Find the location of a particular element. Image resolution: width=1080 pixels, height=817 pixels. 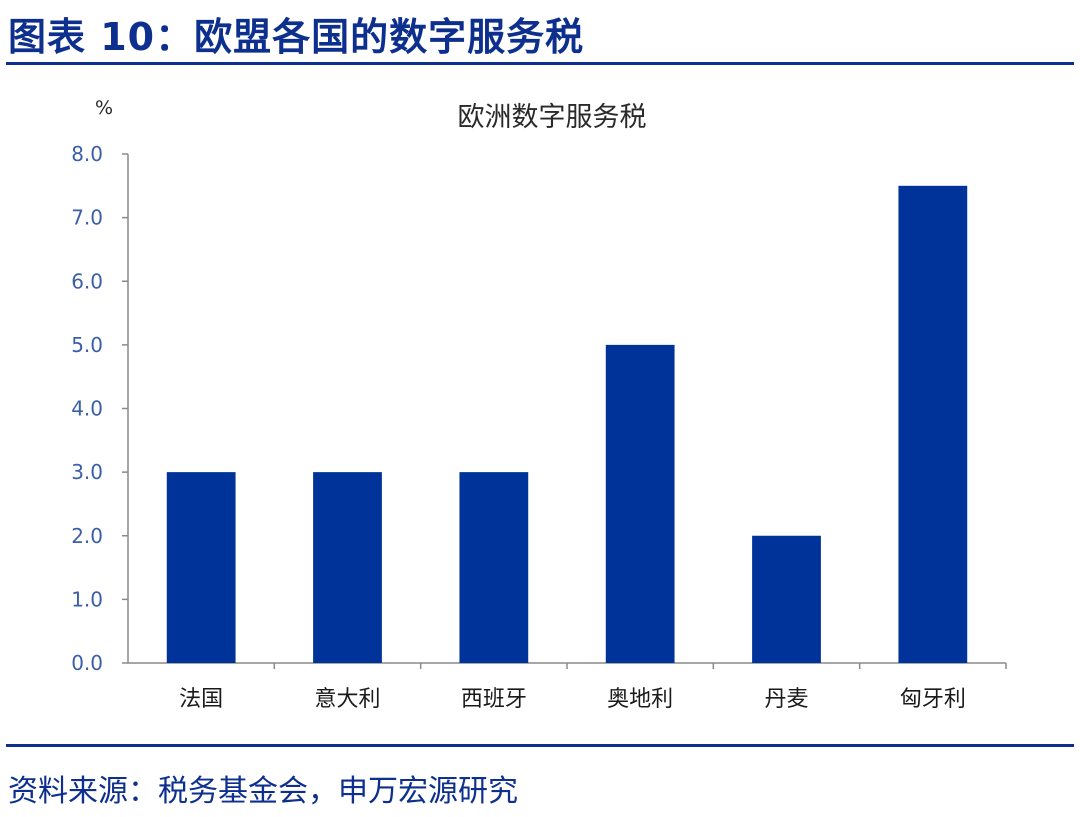

y-tick-label: 8.0 is located at coordinates (87, 154).